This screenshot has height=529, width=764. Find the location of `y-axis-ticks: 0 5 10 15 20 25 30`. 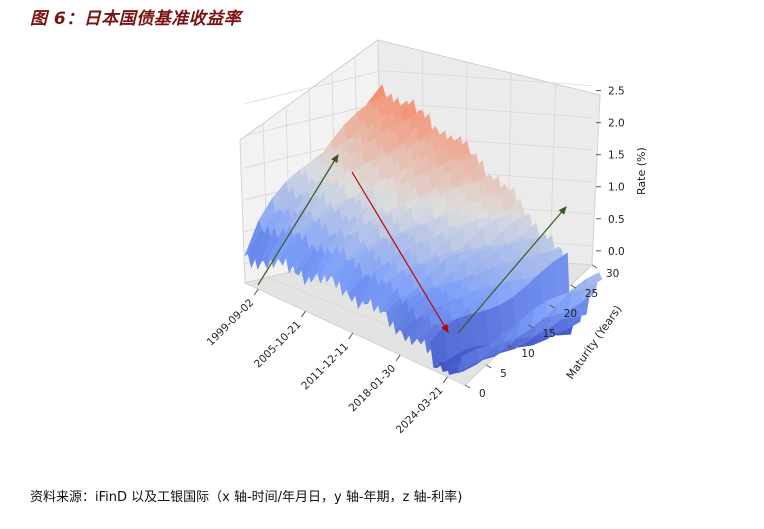

y-axis-ticks: 0 5 10 15 20 25 30 is located at coordinates (541, 332).